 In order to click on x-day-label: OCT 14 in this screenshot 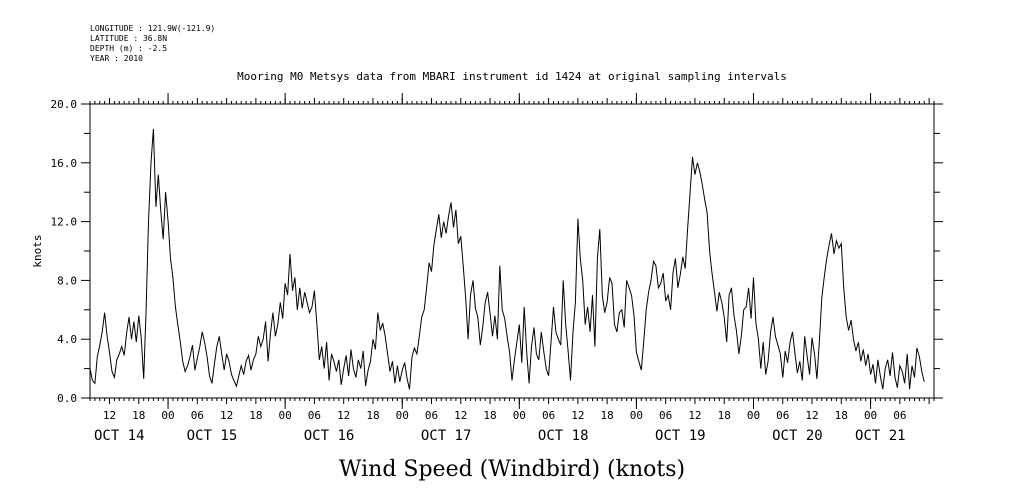, I will do `click(119, 436)`.